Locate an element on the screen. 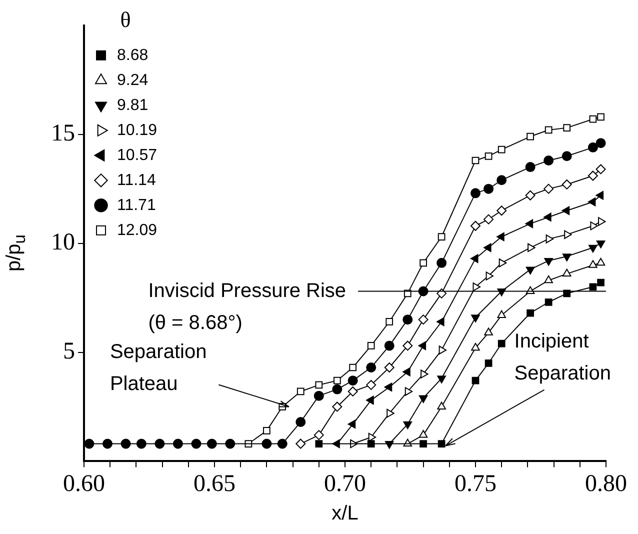 The image size is (638, 534). x-tick-label: 0.70 is located at coordinates (345, 483).